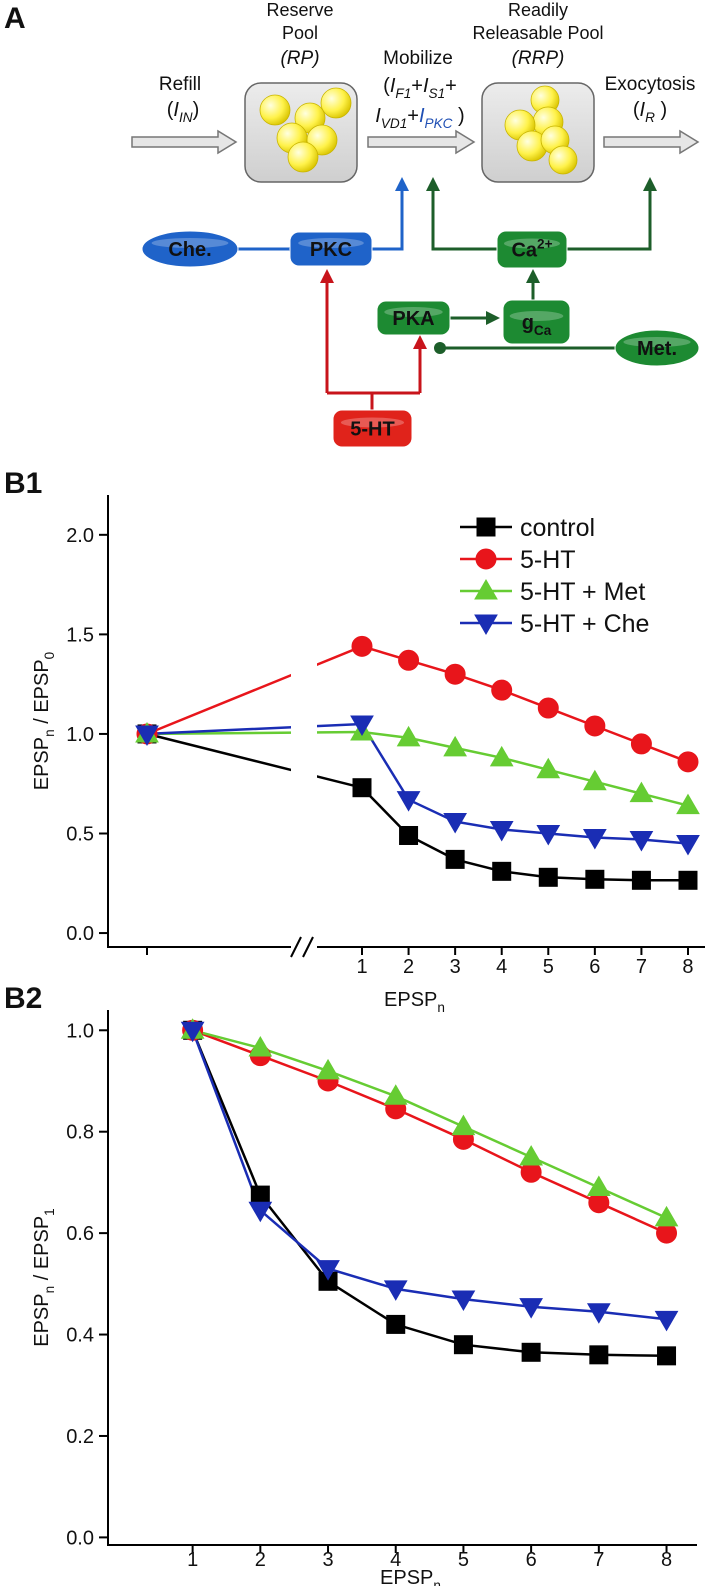  What do you see at coordinates (42, 1251) in the screenshot?
I see `text-part: / EPSP` at bounding box center [42, 1251].